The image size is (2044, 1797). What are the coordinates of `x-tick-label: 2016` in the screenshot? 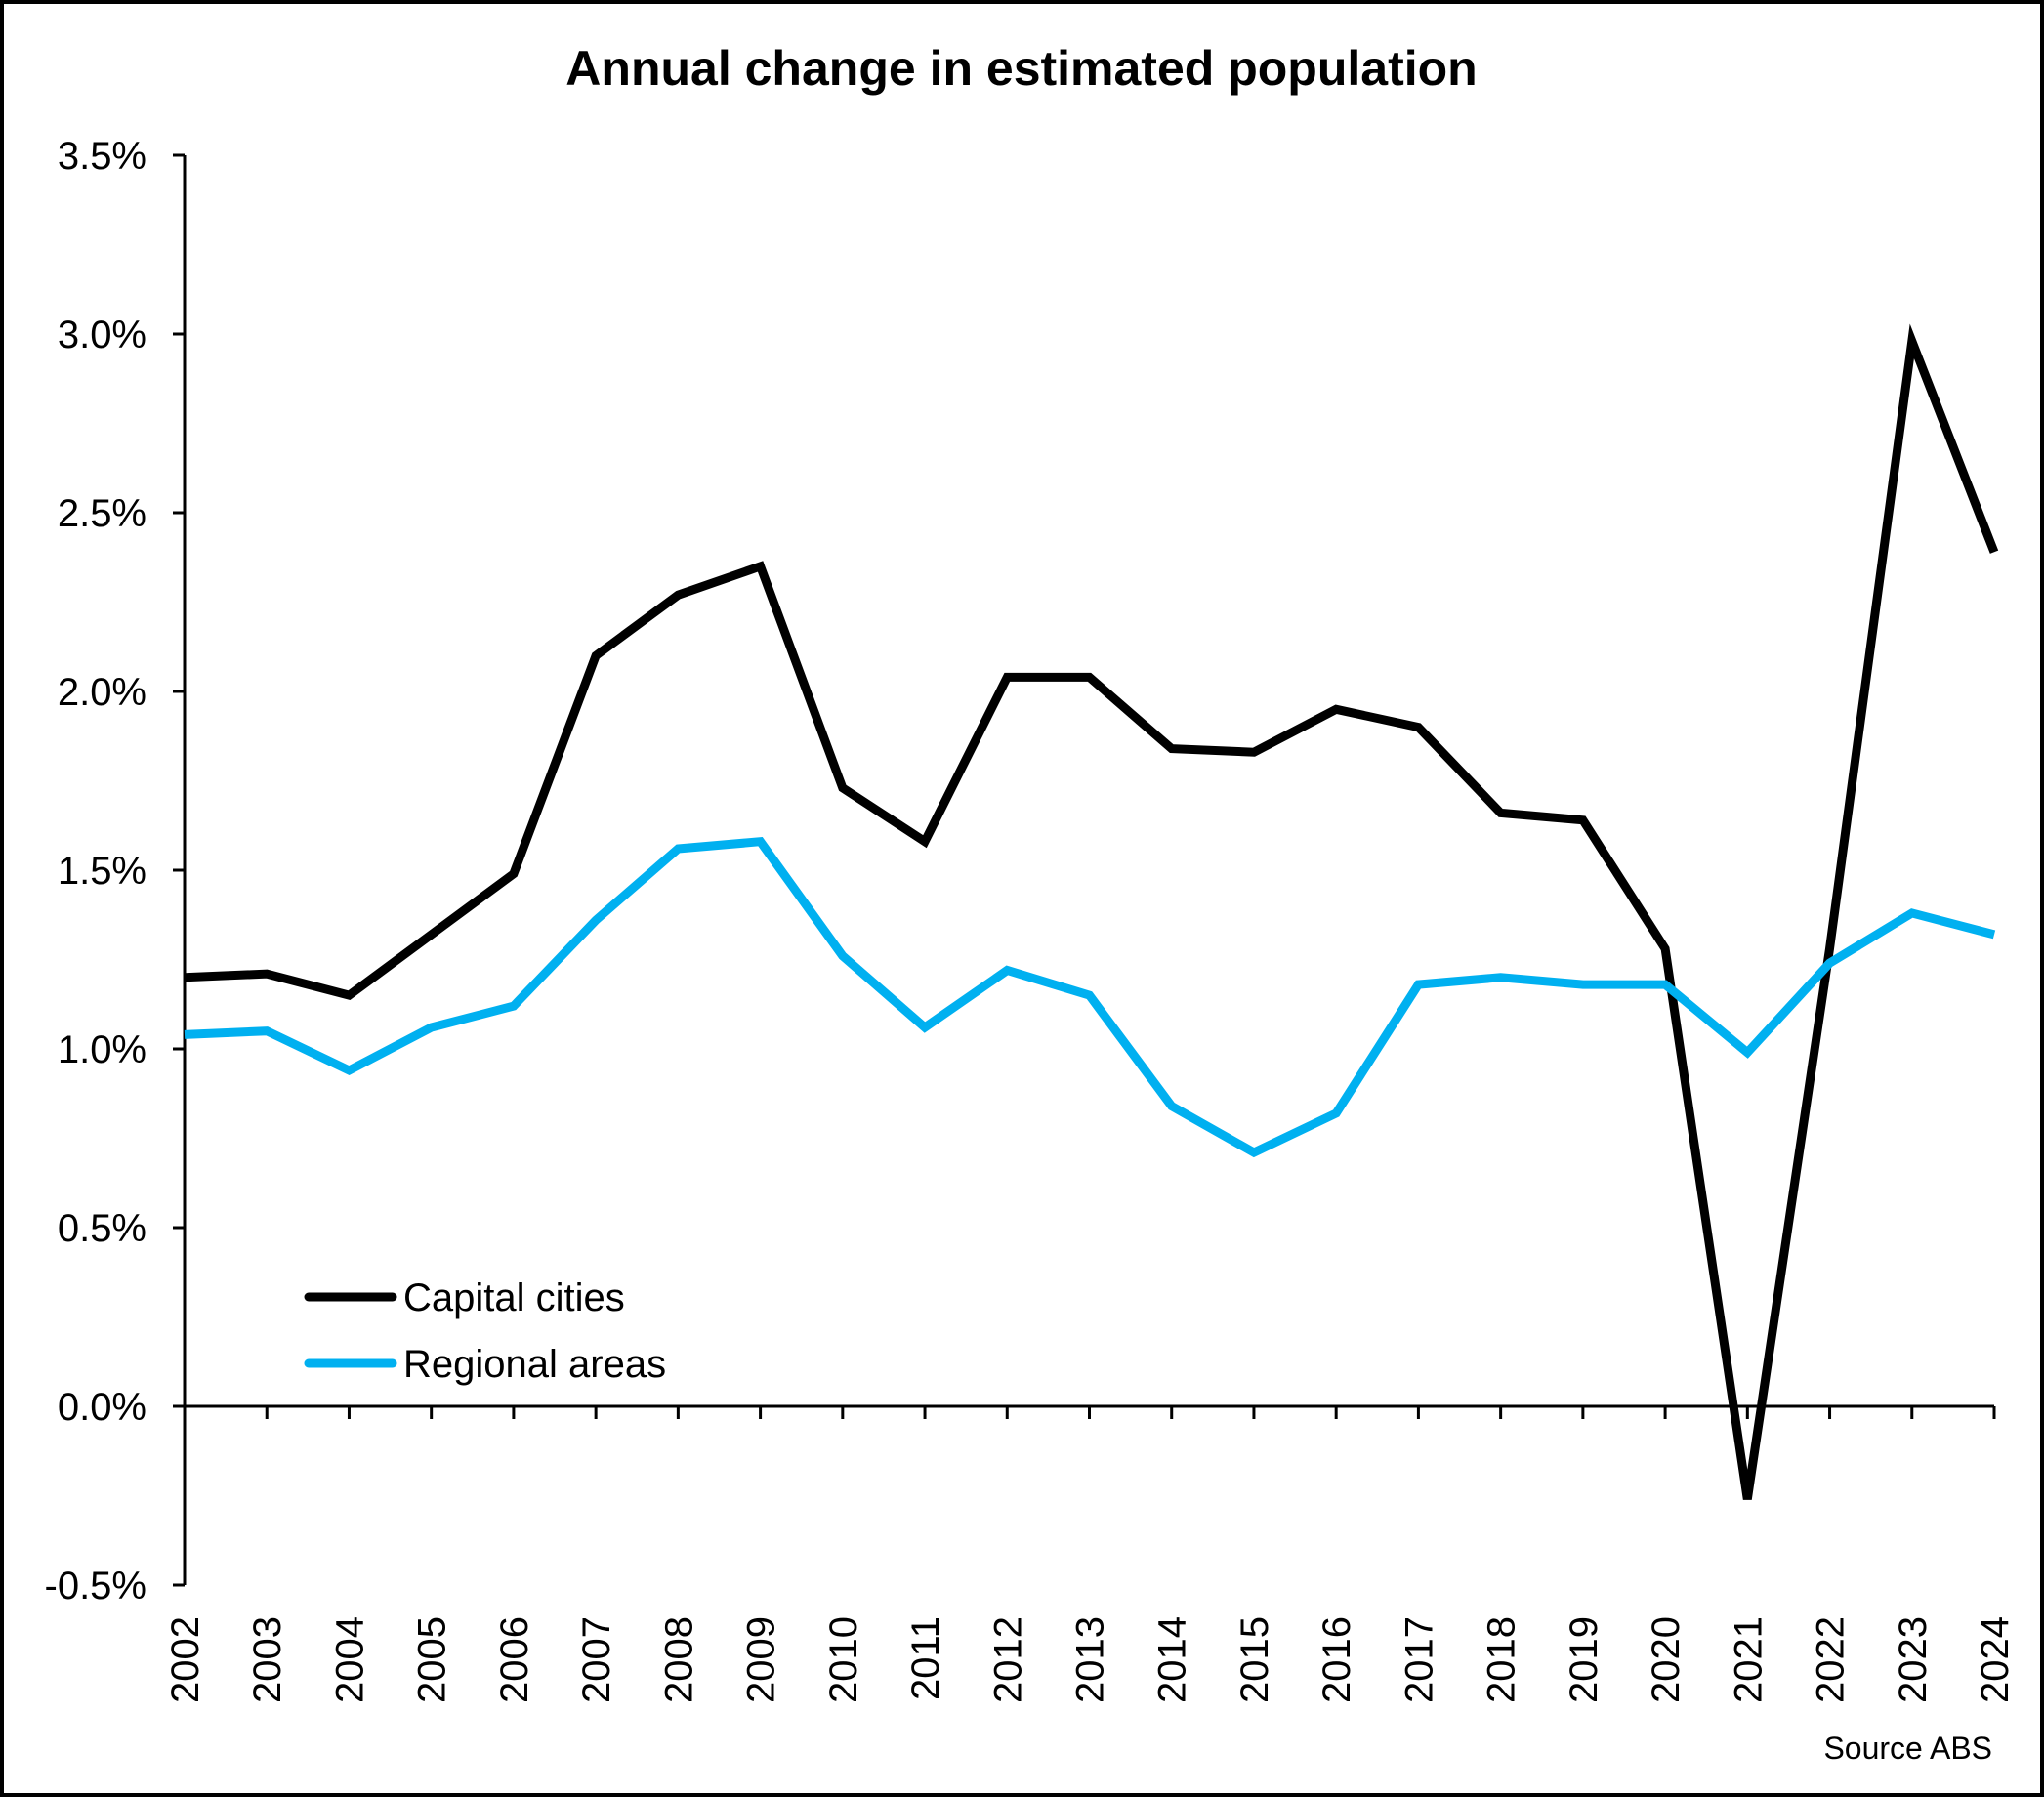 It's located at (1336, 1659).